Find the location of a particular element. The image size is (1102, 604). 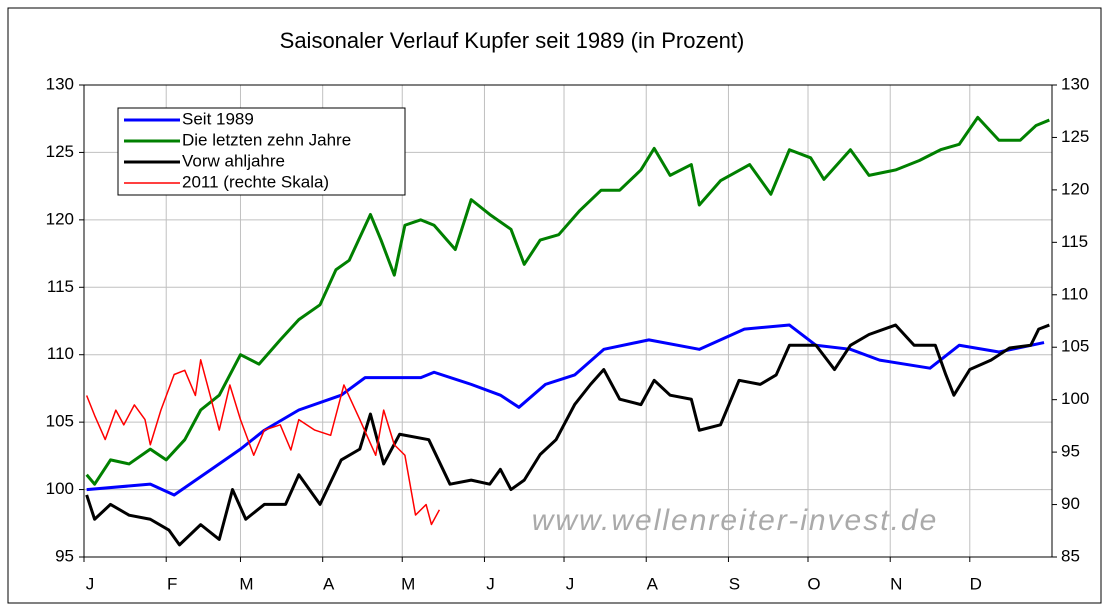

y2-tick-label: 110 is located at coordinates (1074, 293).